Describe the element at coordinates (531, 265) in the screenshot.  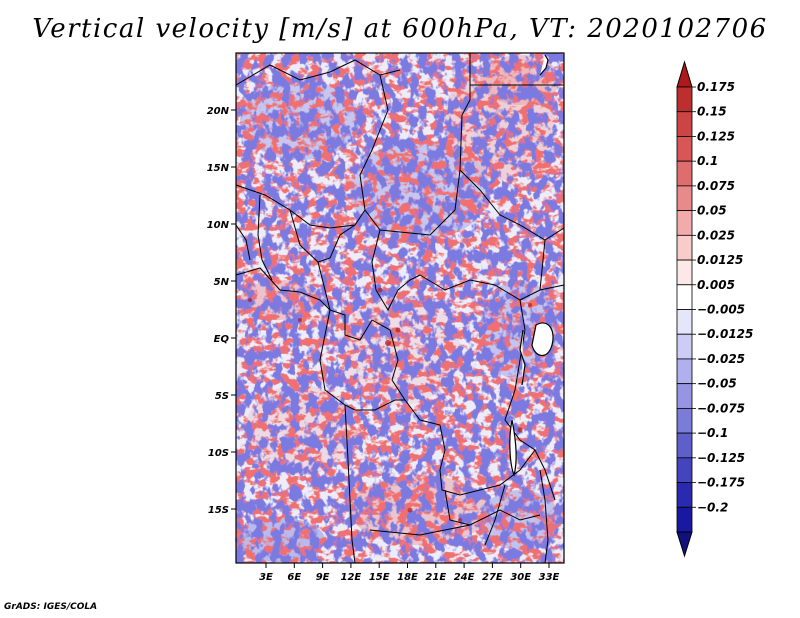
I see `lakes` at that location.